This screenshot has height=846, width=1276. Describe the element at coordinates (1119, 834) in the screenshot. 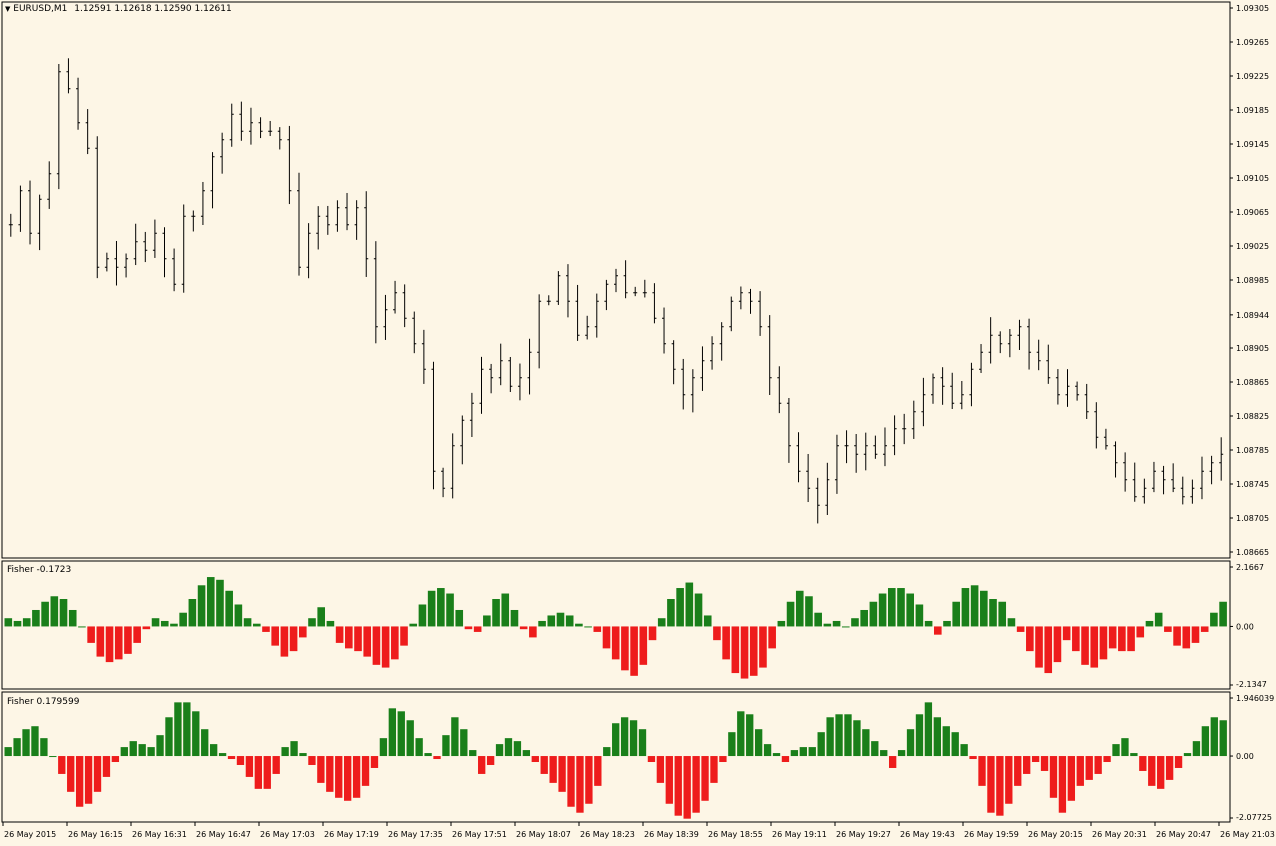

I see `time-axis-label: 26 May 20:31` at that location.